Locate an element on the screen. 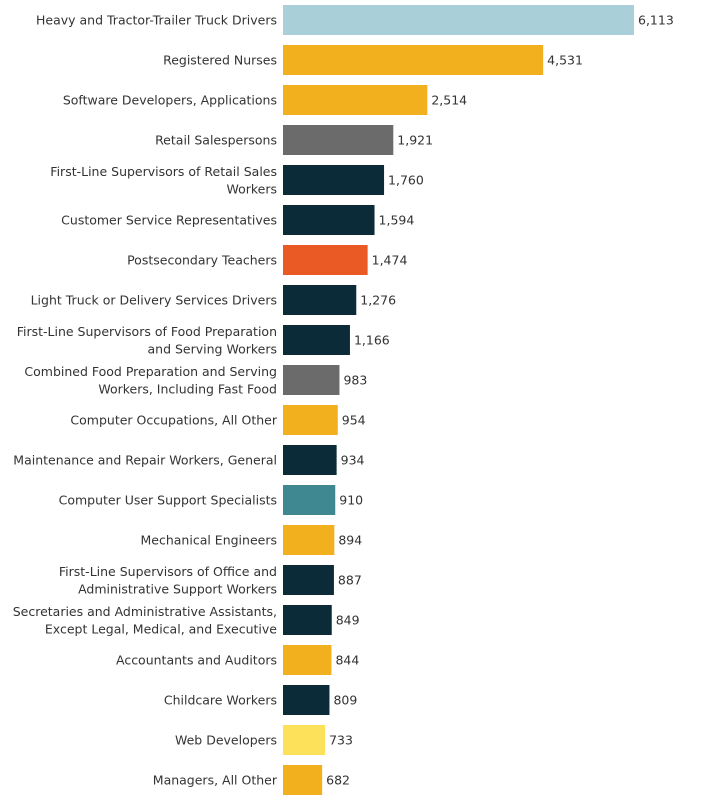 Image resolution: width=703 pixels, height=800 pixels. category-label: Heavy and Tractor-Trailer Truck Drivers is located at coordinates (156, 20).